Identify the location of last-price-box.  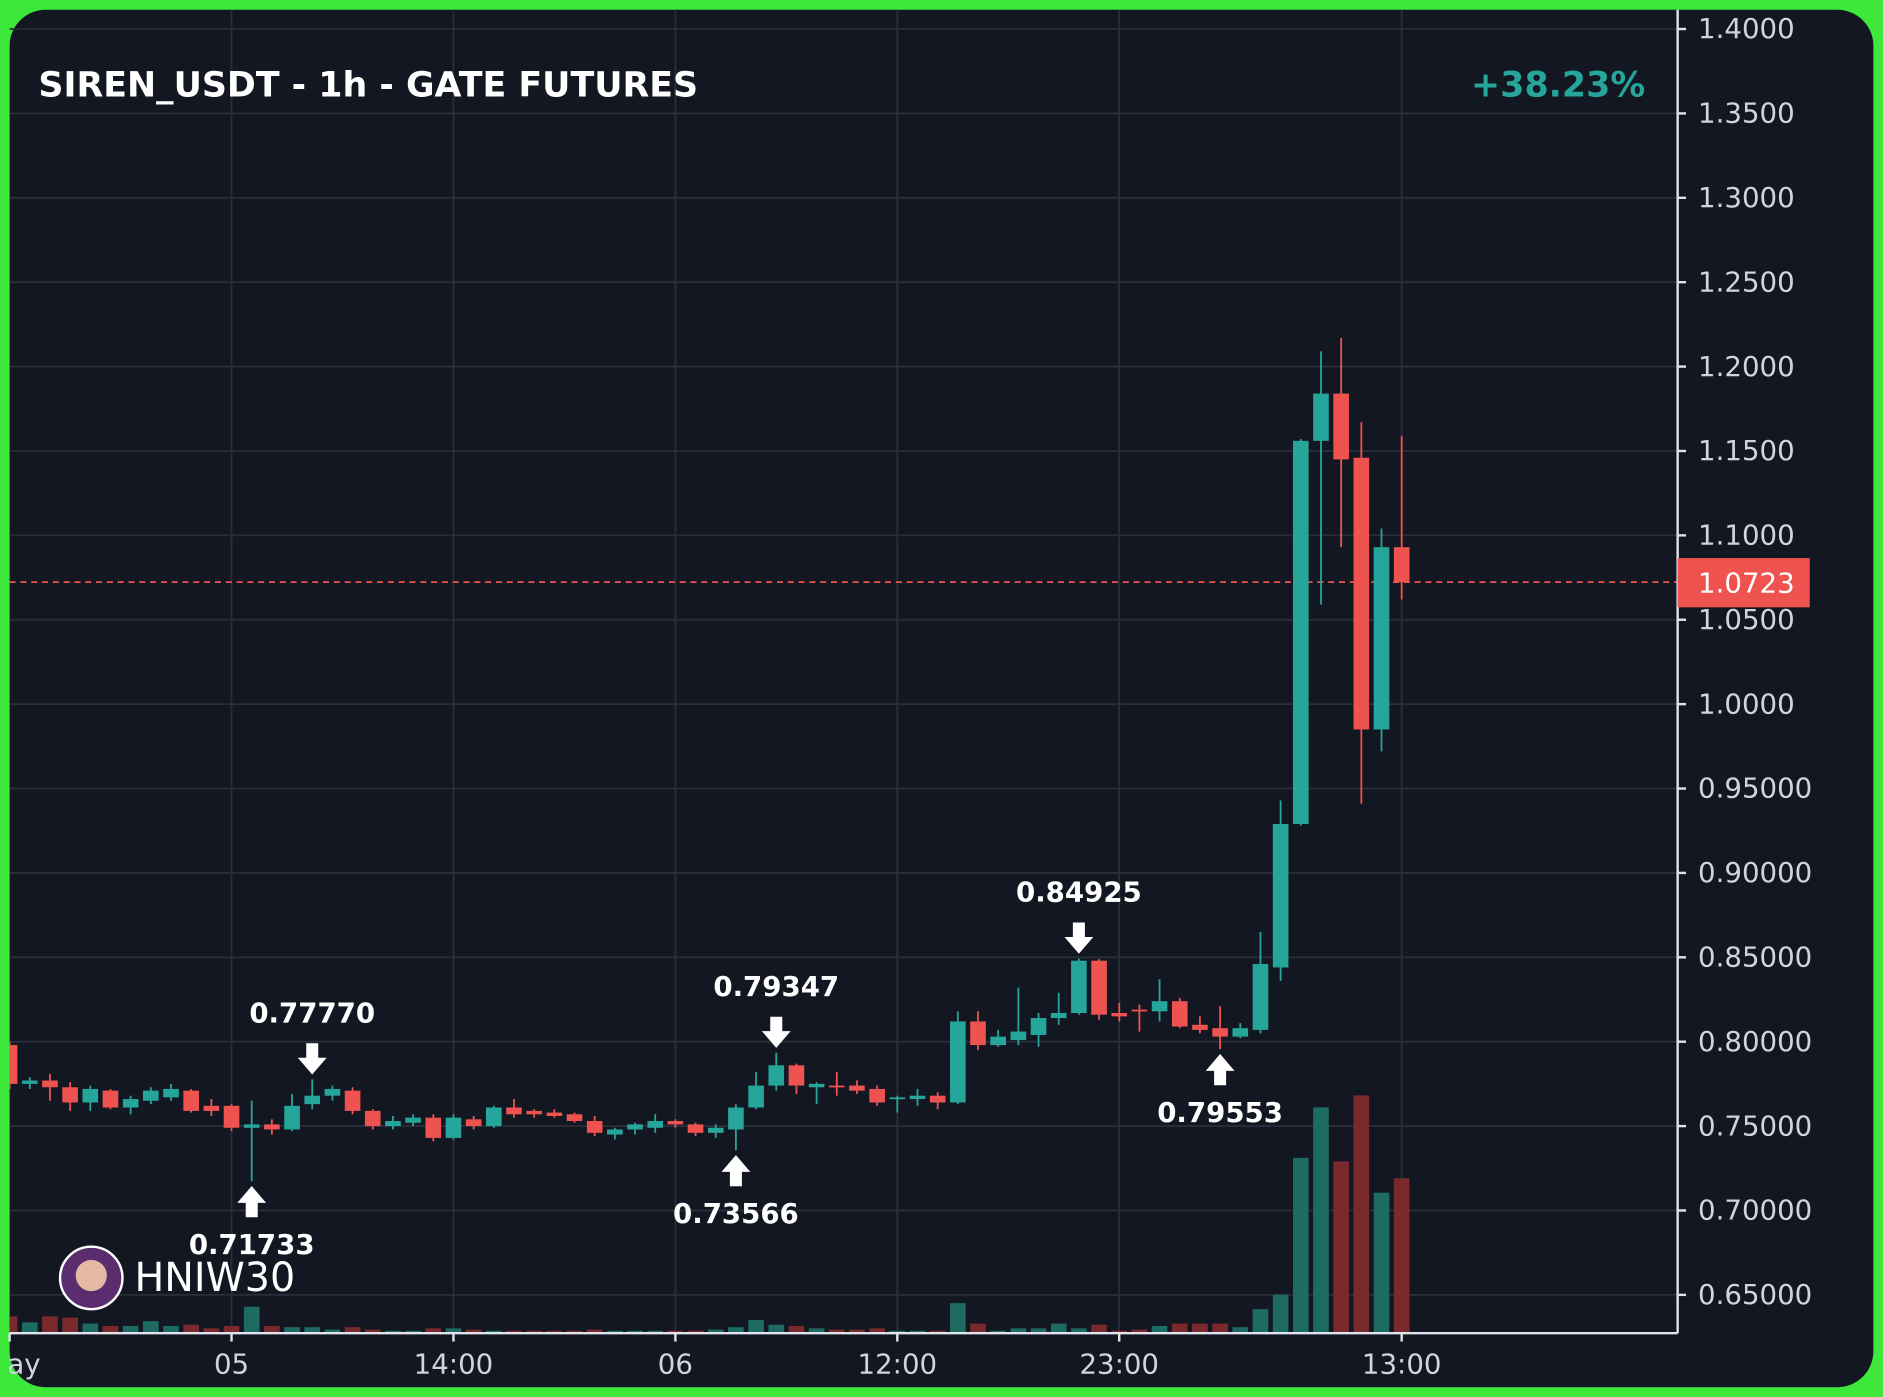
(1743, 583).